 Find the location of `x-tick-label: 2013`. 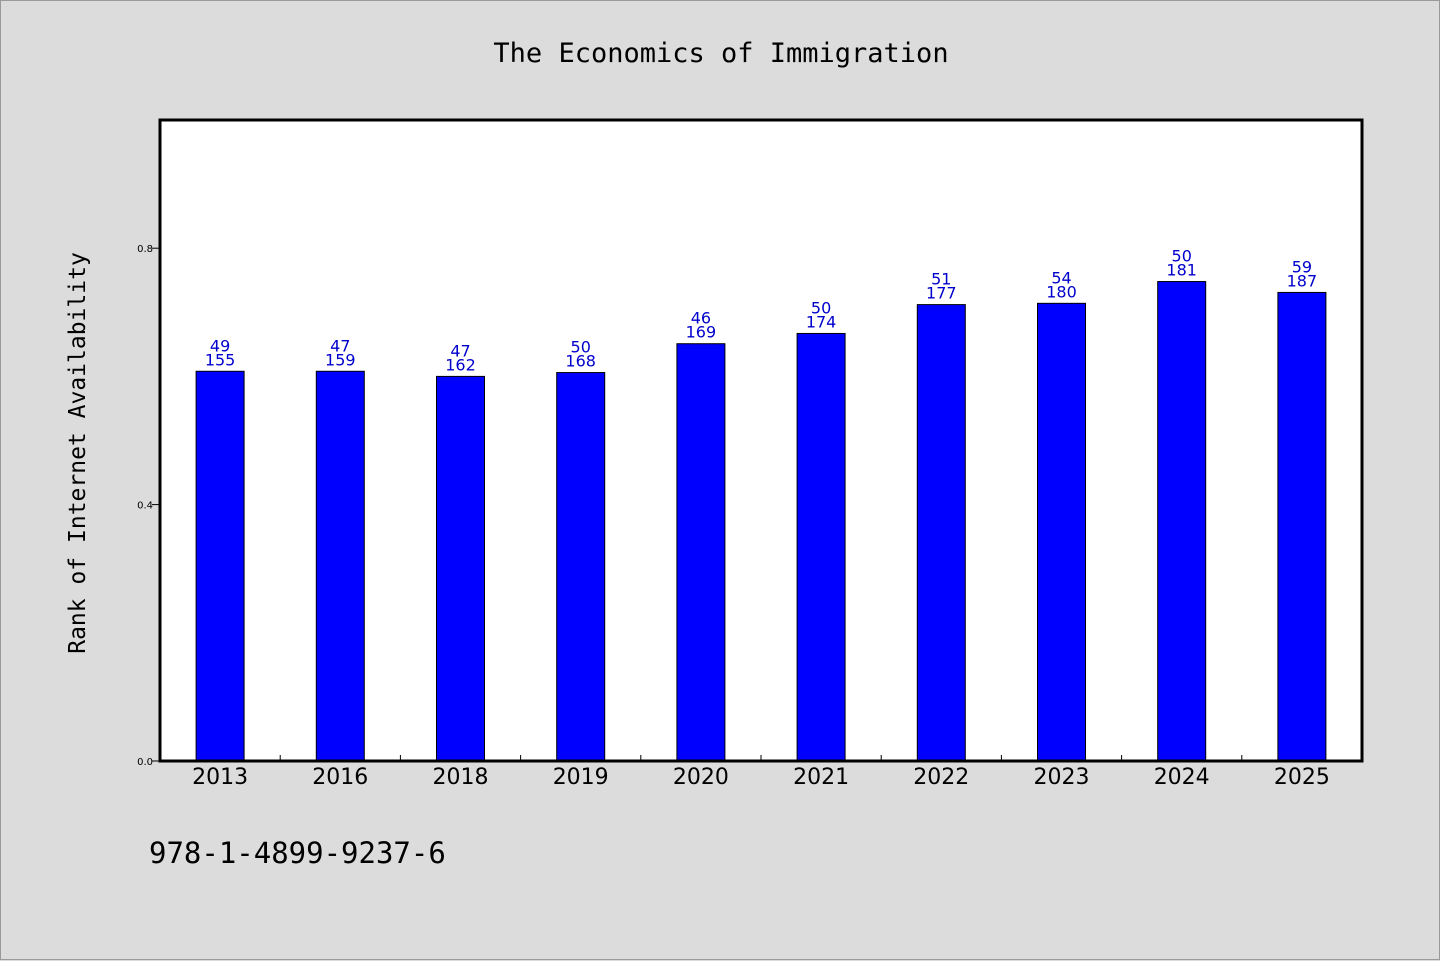

x-tick-label: 2013 is located at coordinates (220, 777).